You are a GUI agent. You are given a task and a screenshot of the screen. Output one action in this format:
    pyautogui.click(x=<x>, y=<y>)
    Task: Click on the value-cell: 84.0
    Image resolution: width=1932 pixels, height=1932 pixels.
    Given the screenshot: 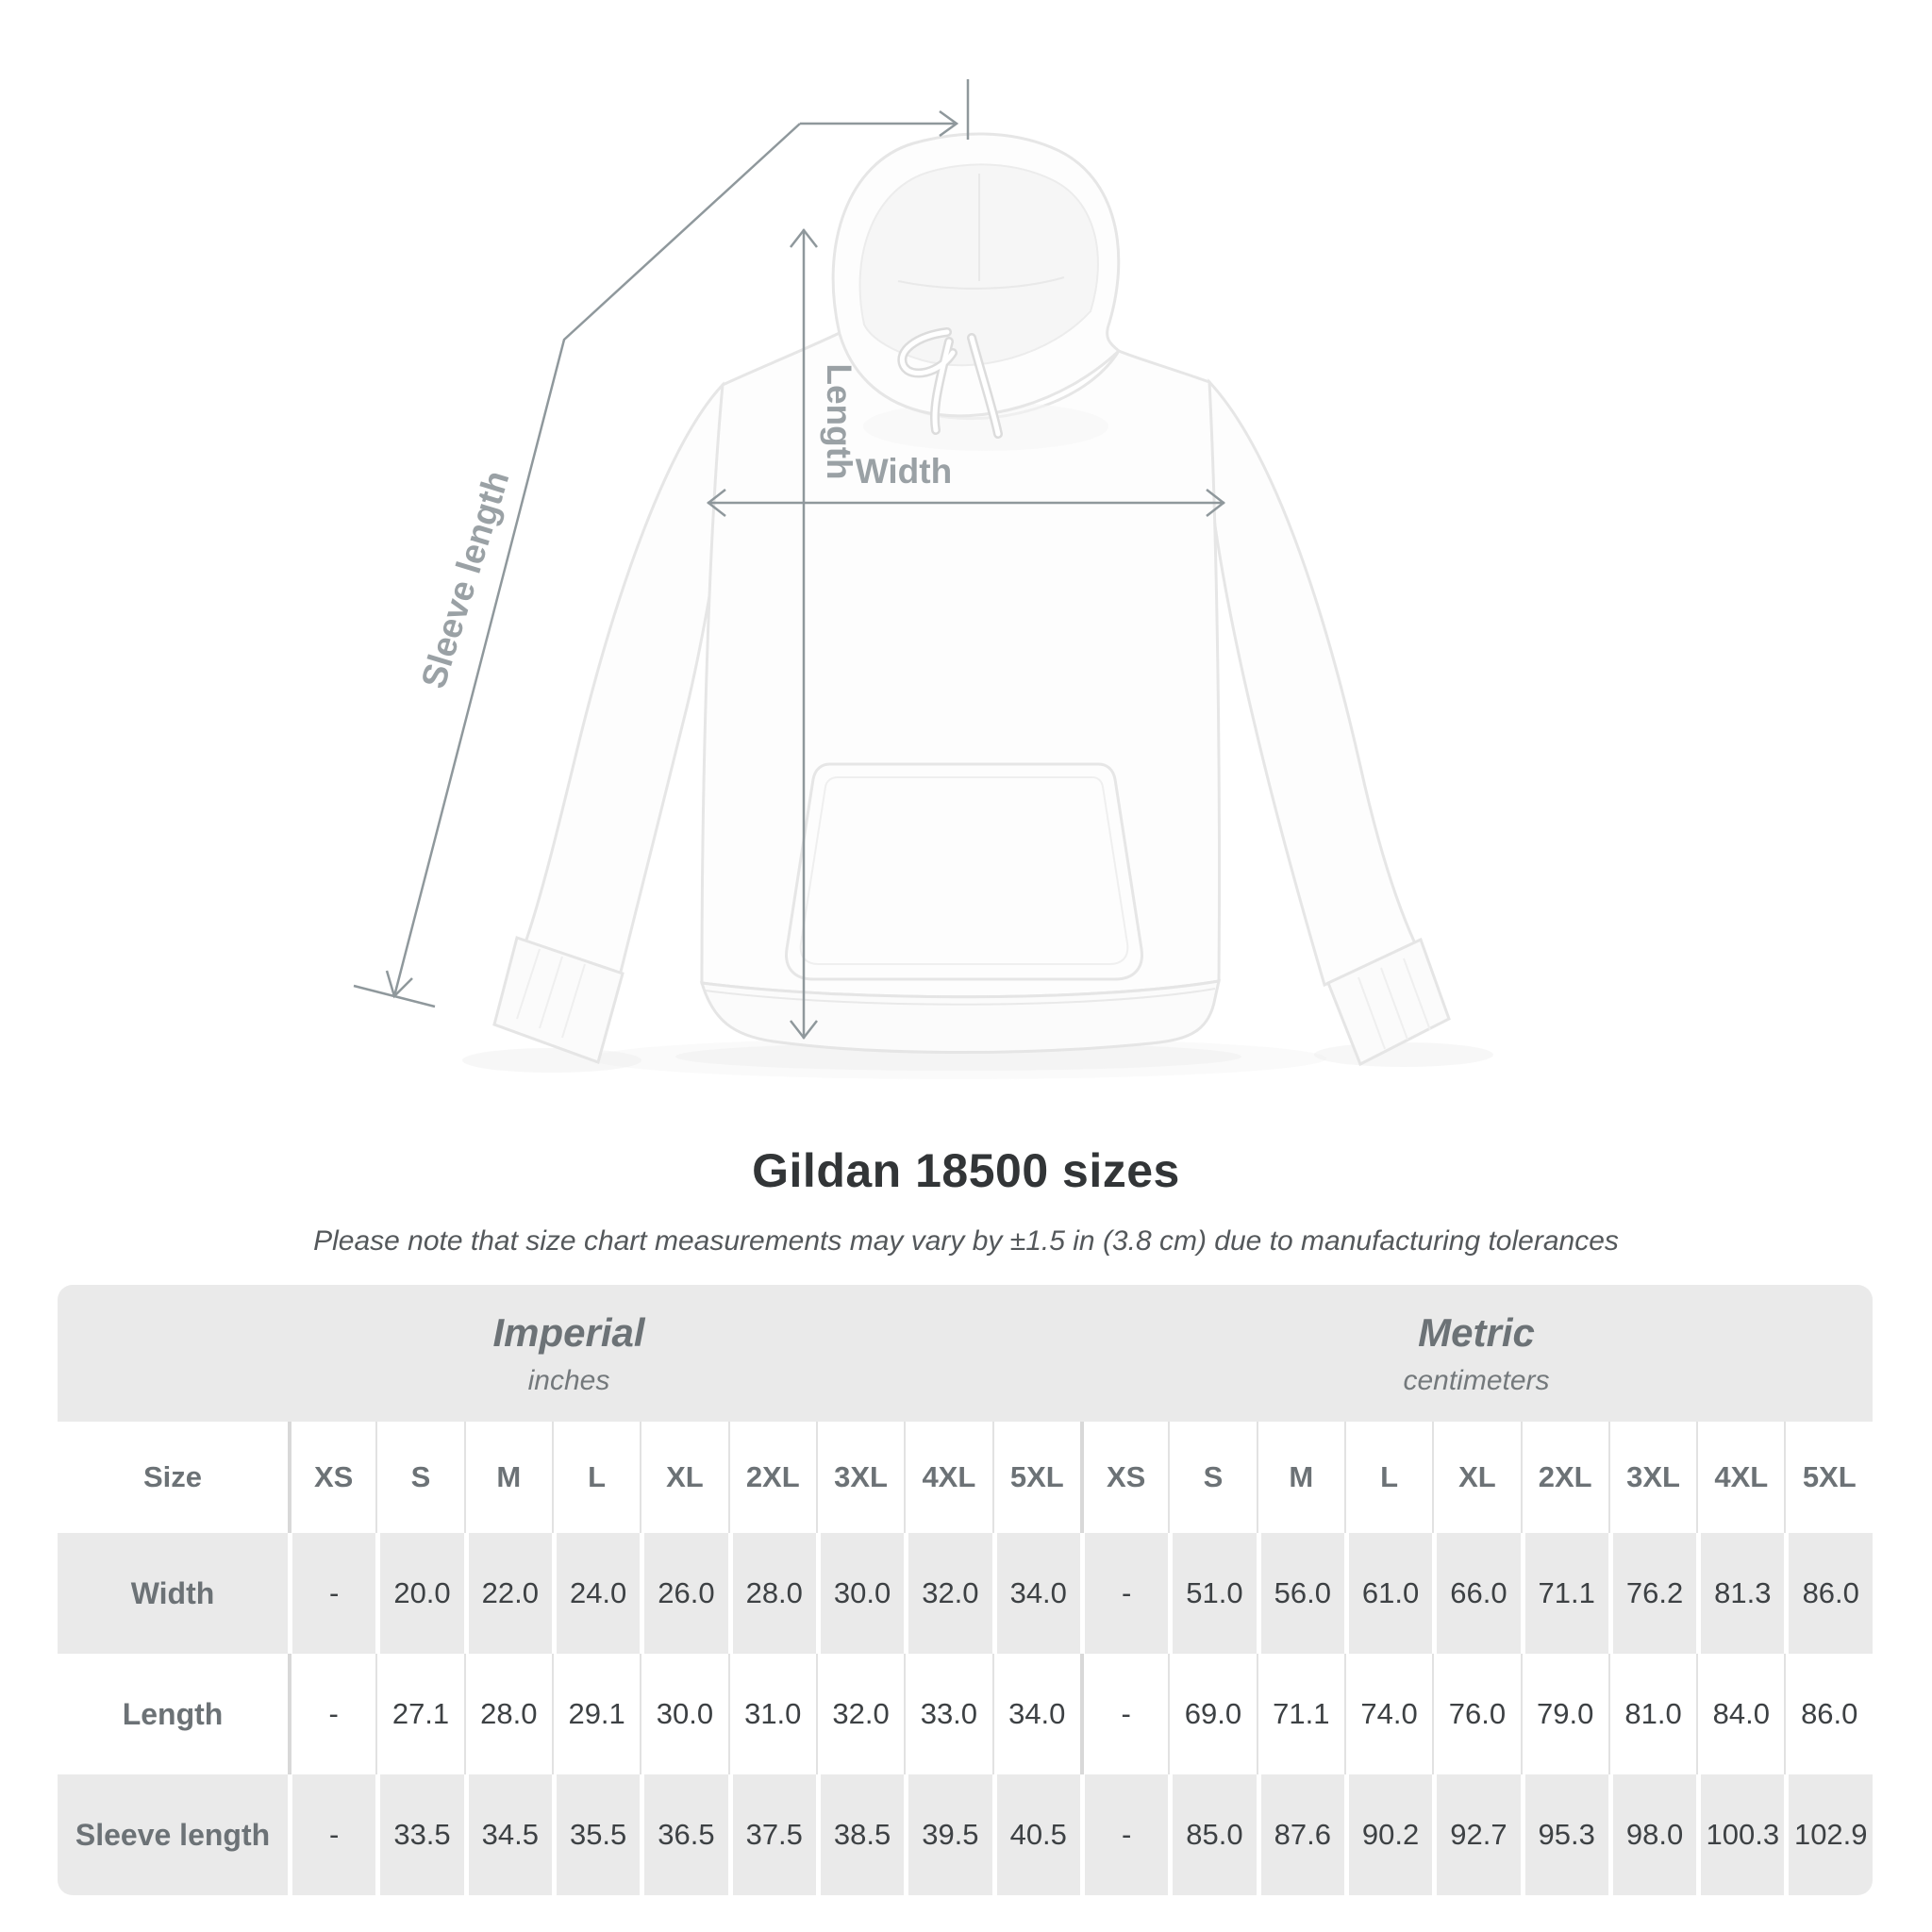 What is the action you would take?
    pyautogui.click(x=1741, y=1714)
    